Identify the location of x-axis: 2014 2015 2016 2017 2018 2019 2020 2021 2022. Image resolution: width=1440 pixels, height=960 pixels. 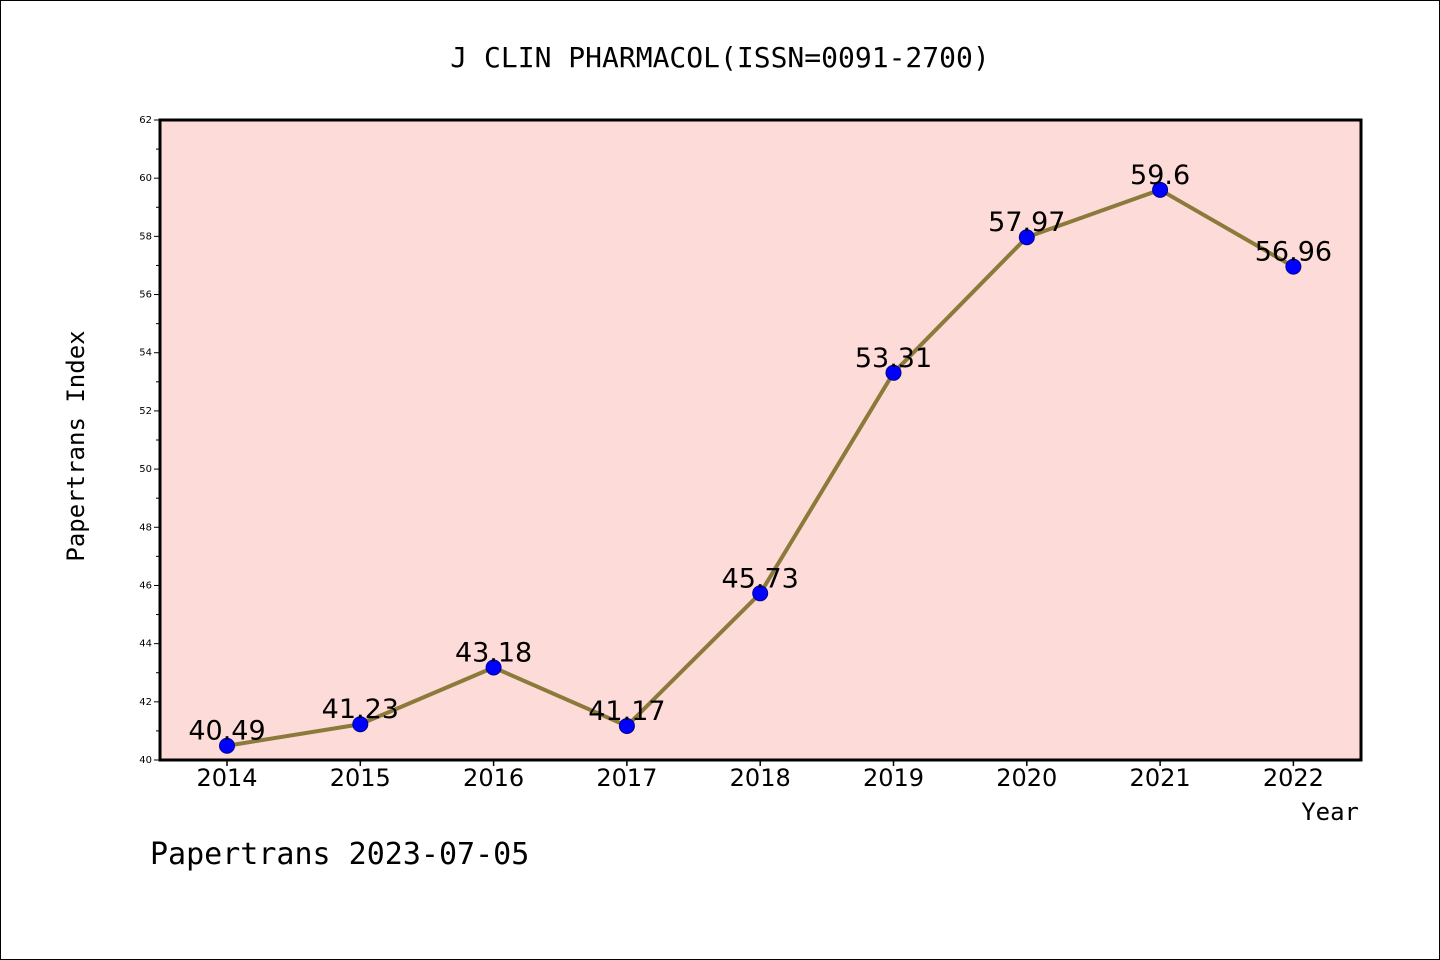
(760, 776).